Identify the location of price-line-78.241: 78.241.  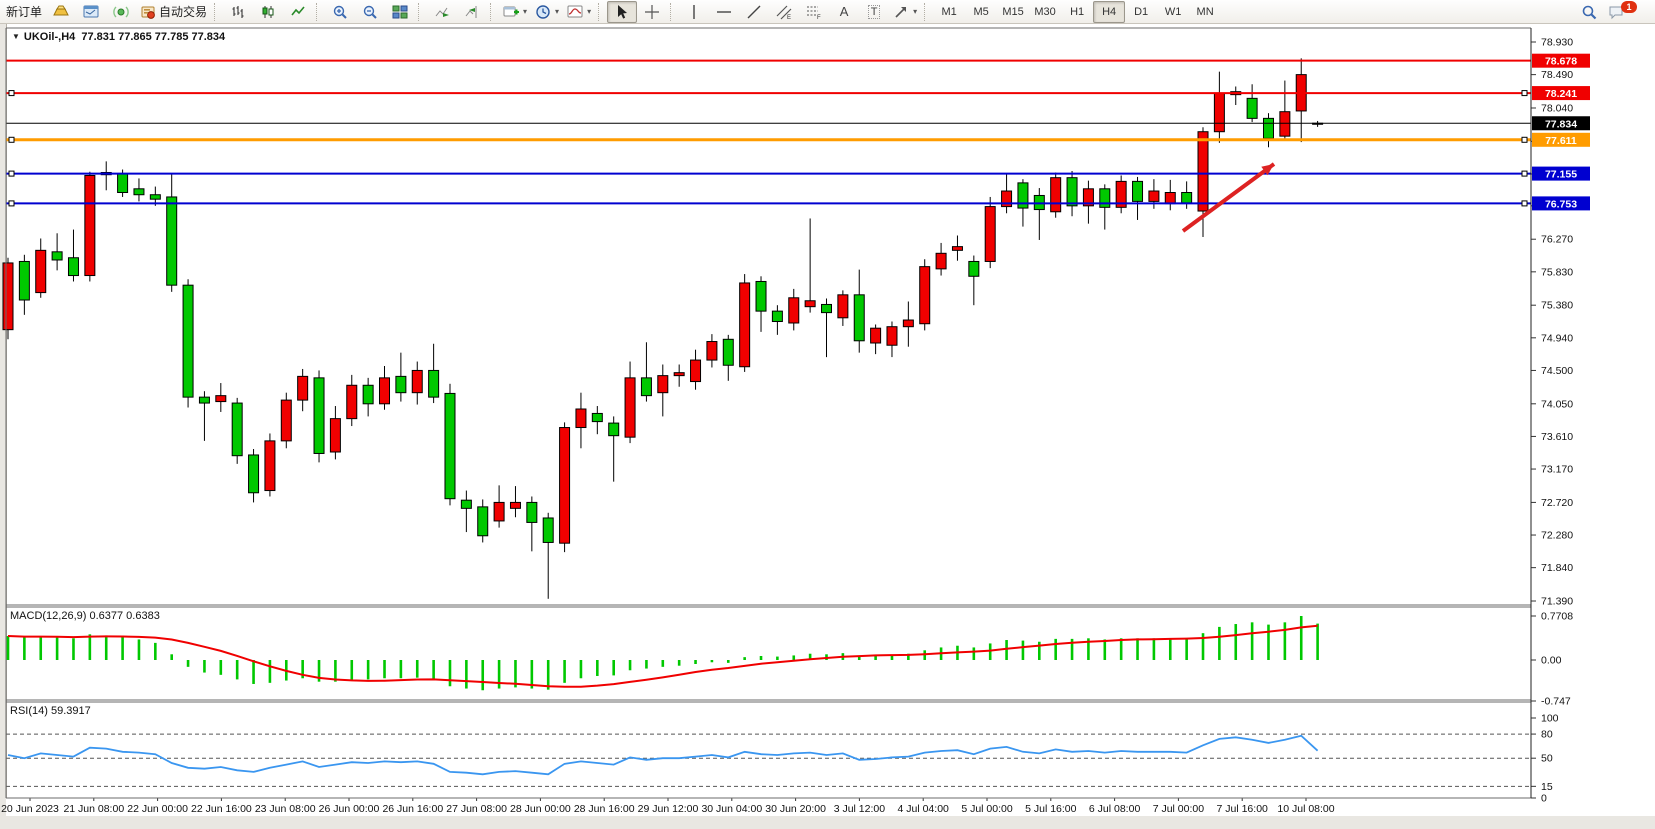
(798, 93).